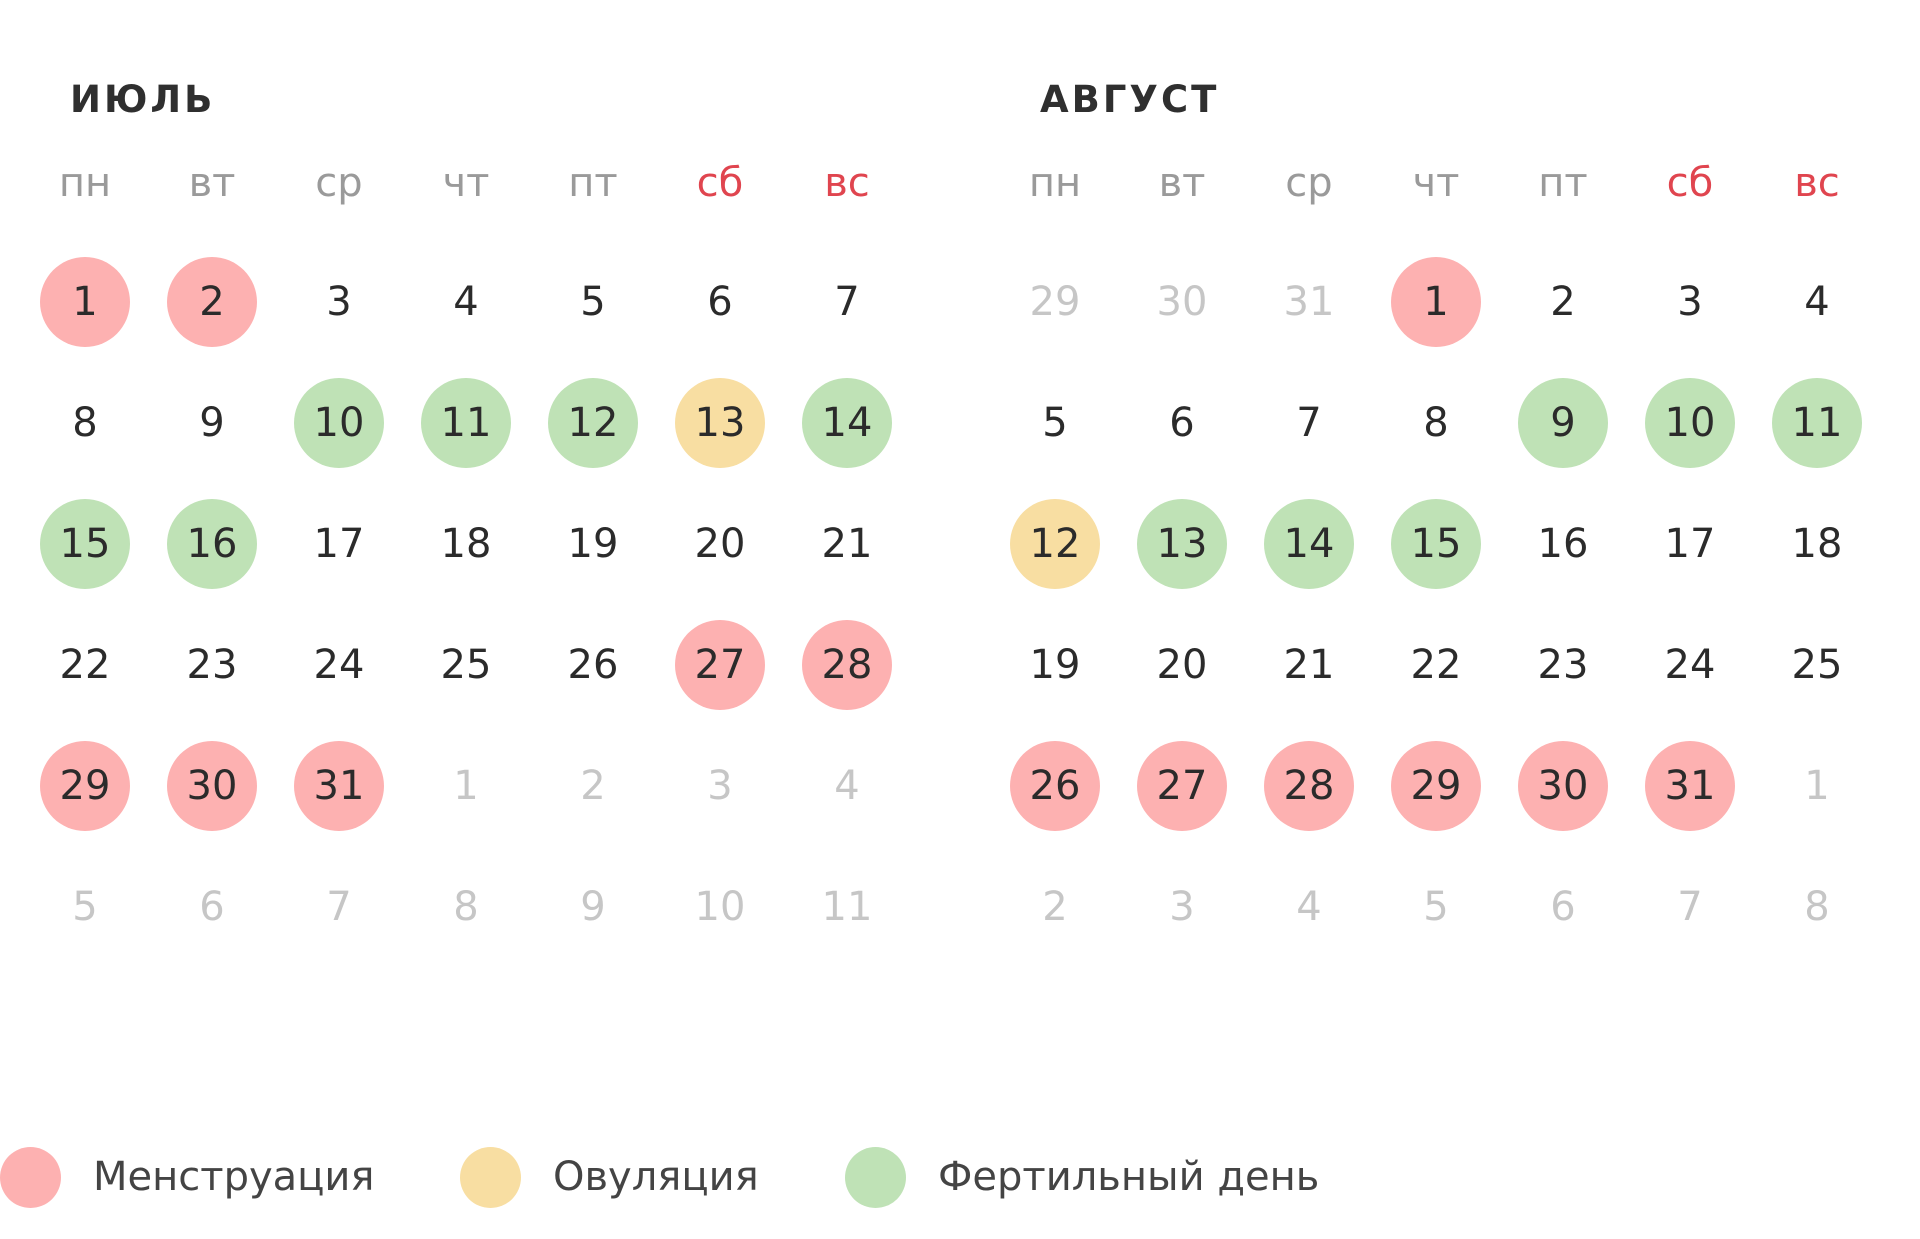  What do you see at coordinates (466, 183) in the screenshot?
I see `weekday-label: чт` at bounding box center [466, 183].